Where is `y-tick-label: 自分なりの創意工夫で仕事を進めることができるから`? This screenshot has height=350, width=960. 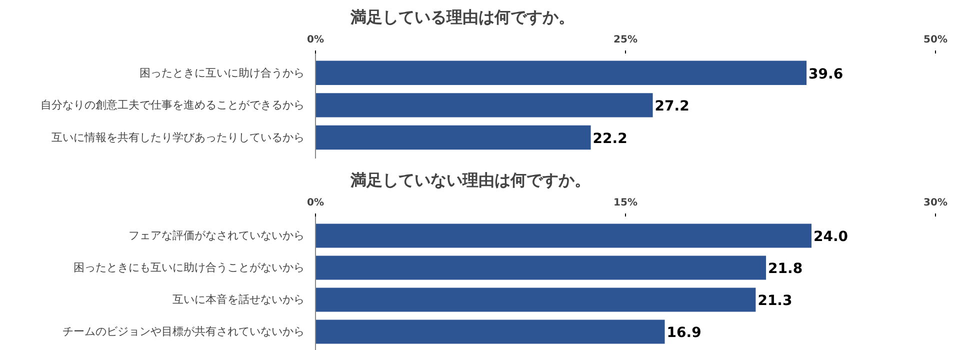 y-tick-label: 自分なりの創意工夫で仕事を進めることができるから is located at coordinates (172, 105).